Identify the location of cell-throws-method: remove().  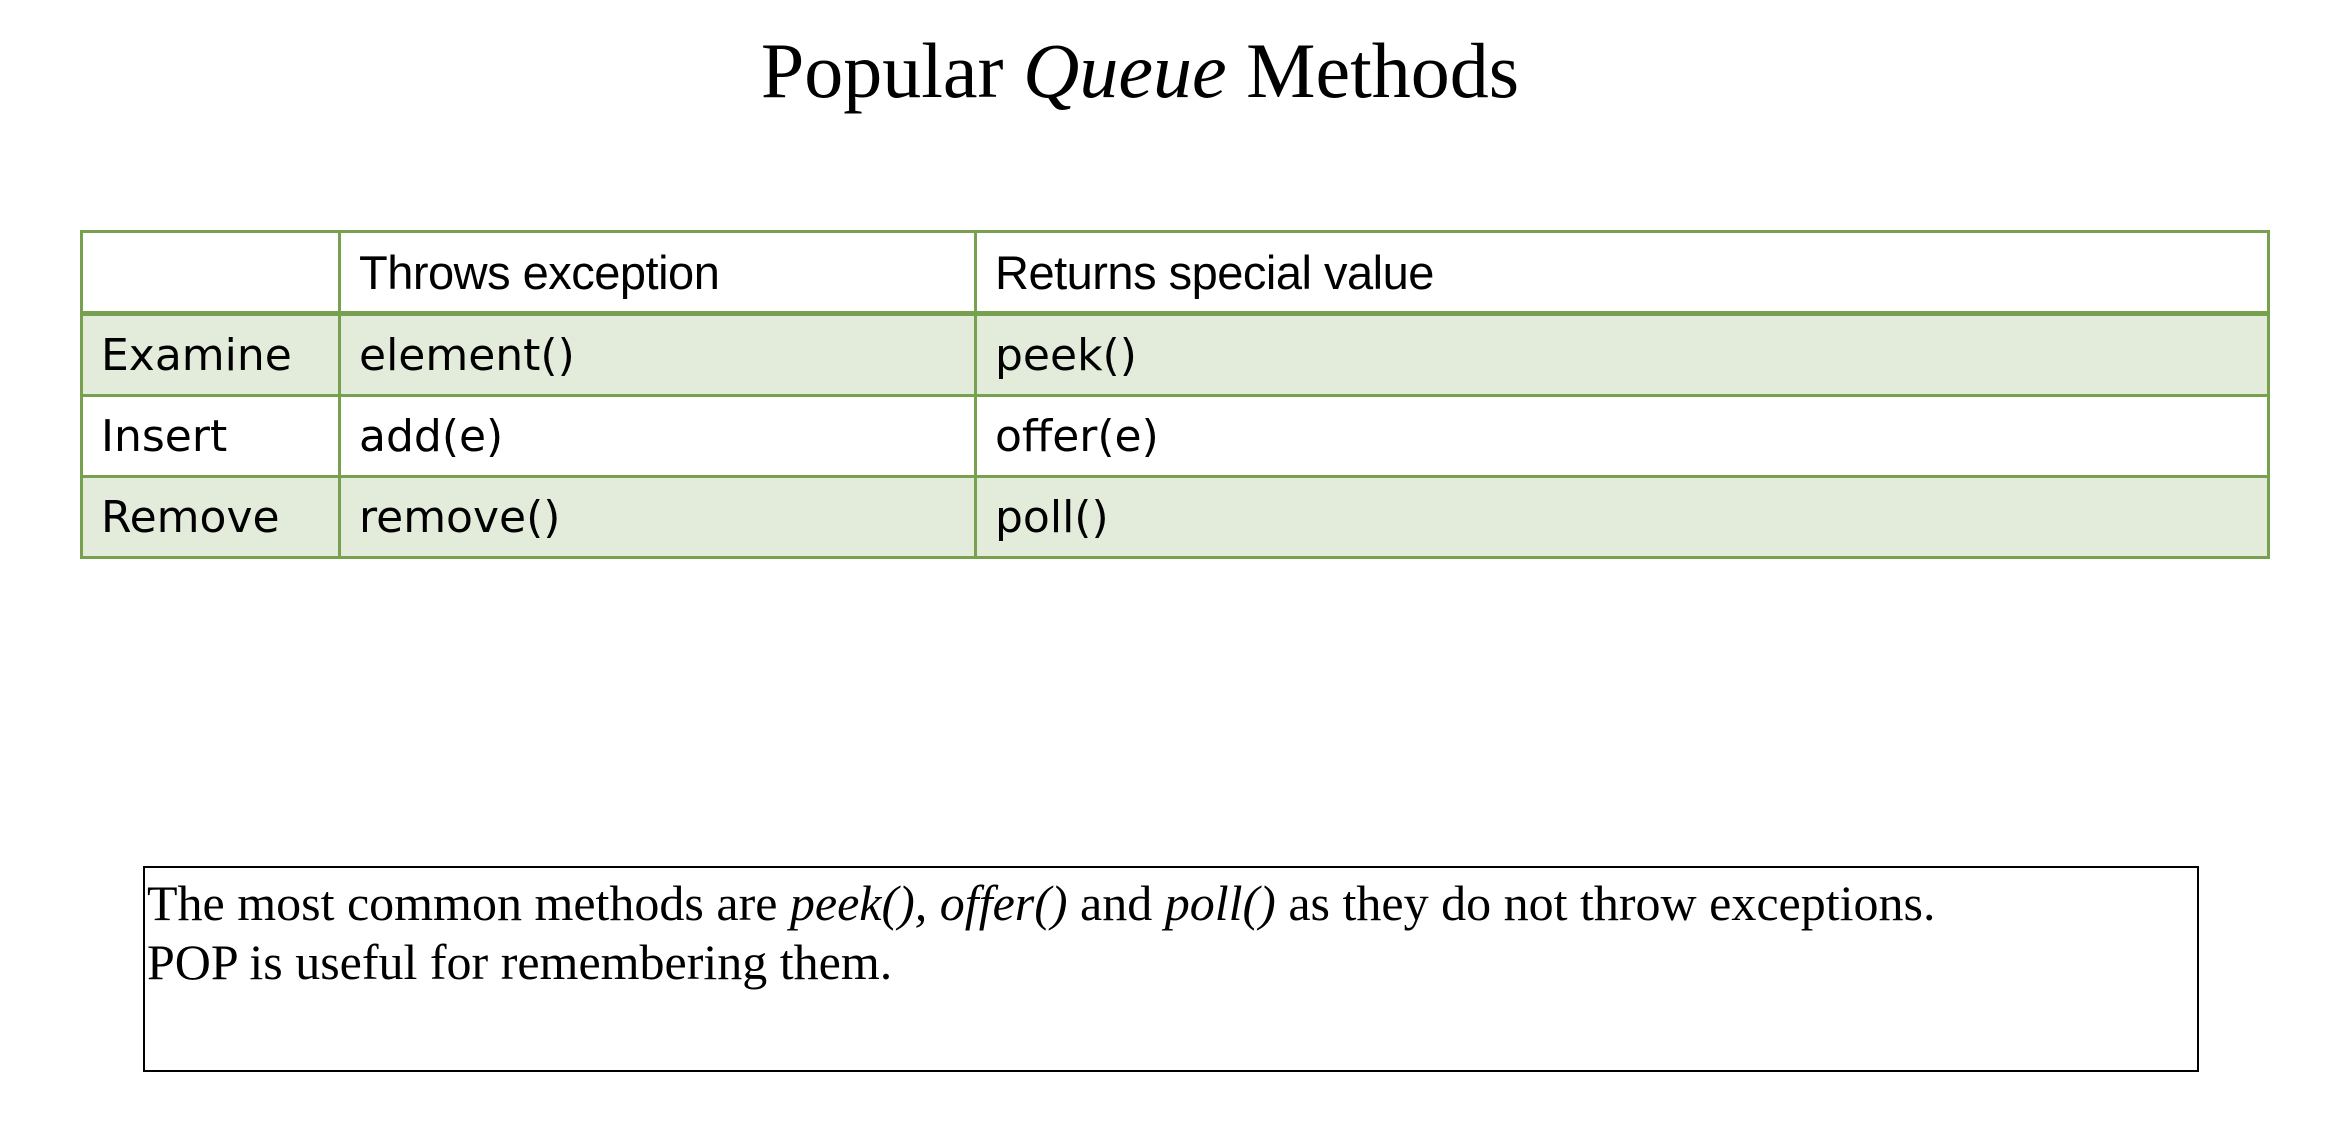
(657, 517).